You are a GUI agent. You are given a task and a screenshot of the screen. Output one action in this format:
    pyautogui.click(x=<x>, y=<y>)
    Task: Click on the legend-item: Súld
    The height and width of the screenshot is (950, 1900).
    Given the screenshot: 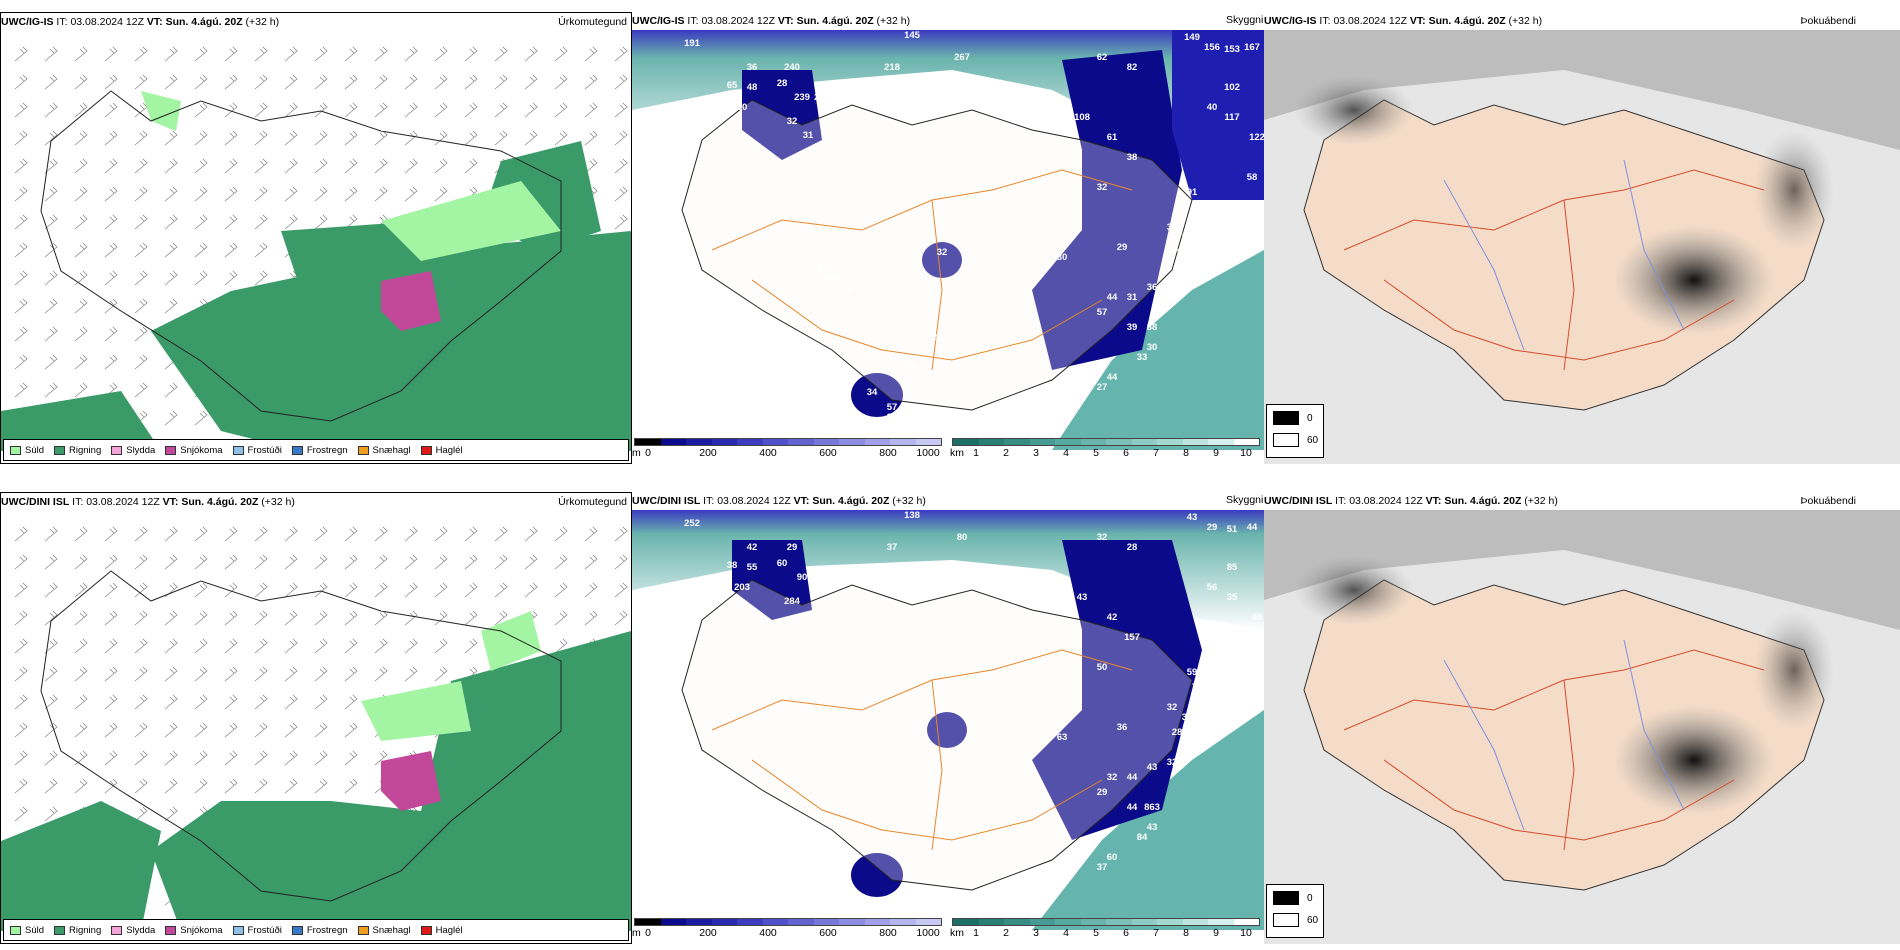 What is the action you would take?
    pyautogui.click(x=27, y=930)
    